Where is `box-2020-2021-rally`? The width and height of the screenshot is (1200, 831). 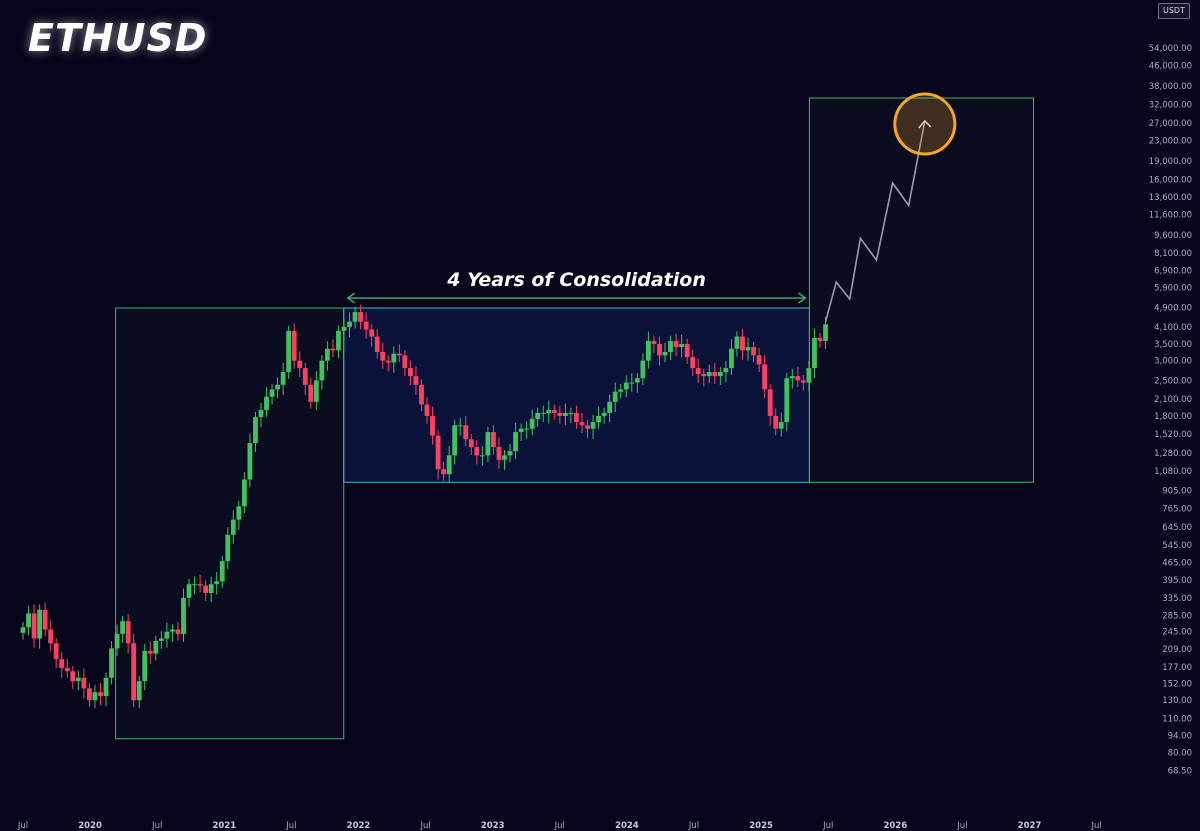 box-2020-2021-rally is located at coordinates (230, 523).